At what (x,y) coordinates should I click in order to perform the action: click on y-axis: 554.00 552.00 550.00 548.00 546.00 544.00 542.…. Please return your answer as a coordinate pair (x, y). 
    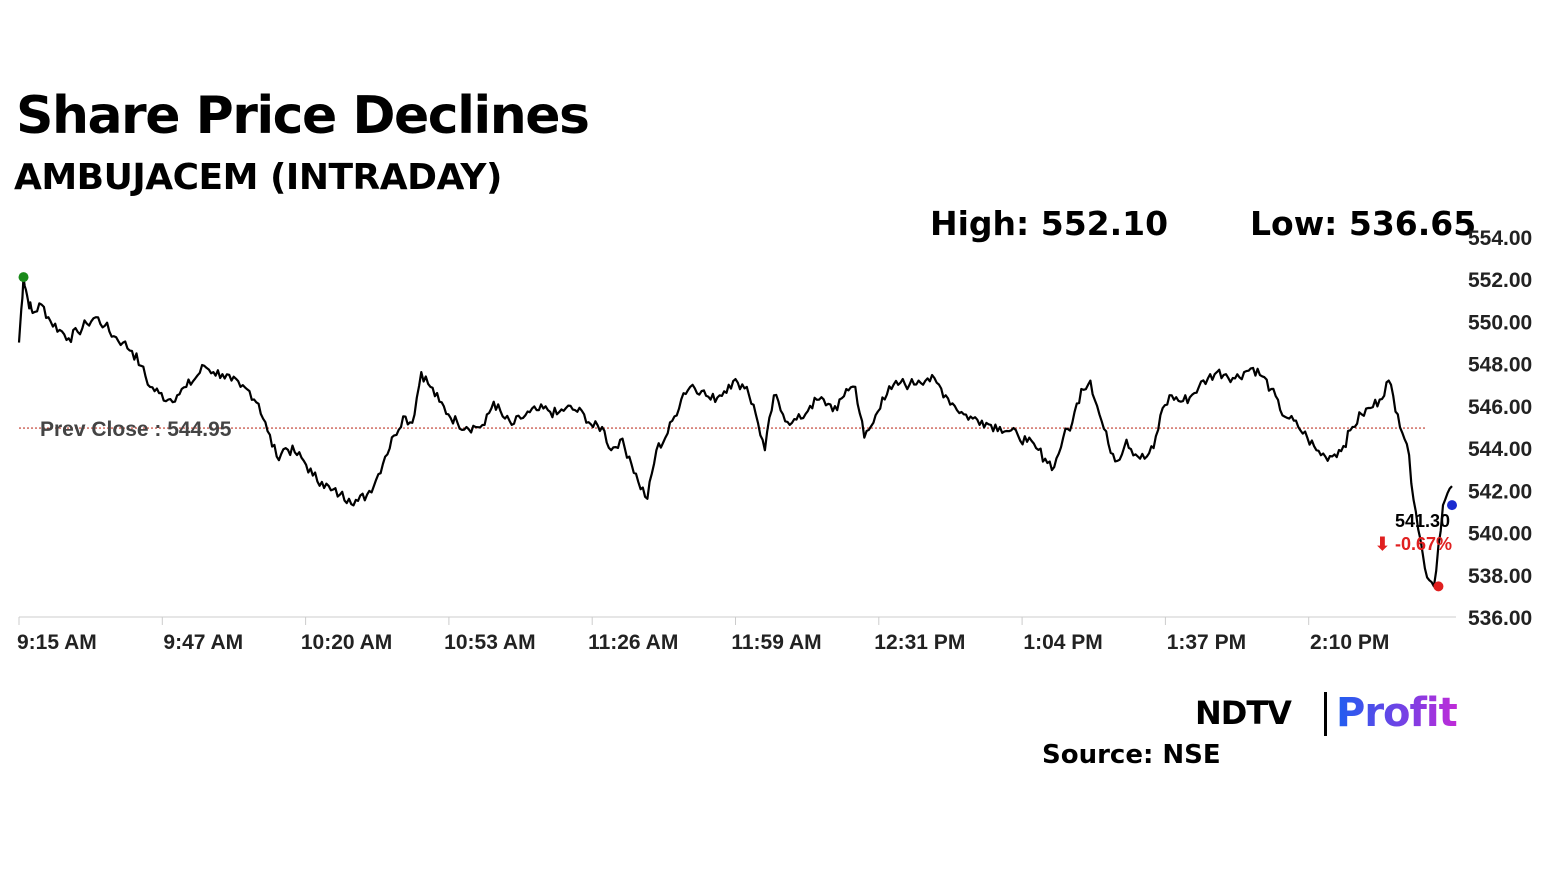
    Looking at the image, I should click on (1500, 428).